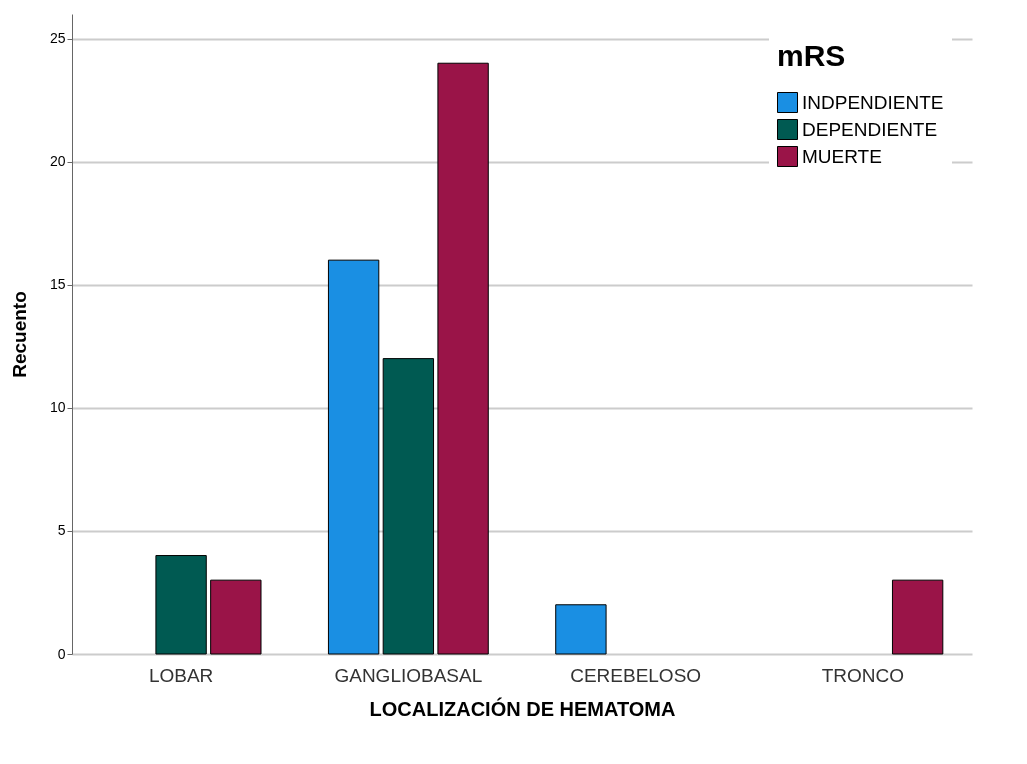 The height and width of the screenshot is (764, 1027). I want to click on legend-title: mRS, so click(811, 55).